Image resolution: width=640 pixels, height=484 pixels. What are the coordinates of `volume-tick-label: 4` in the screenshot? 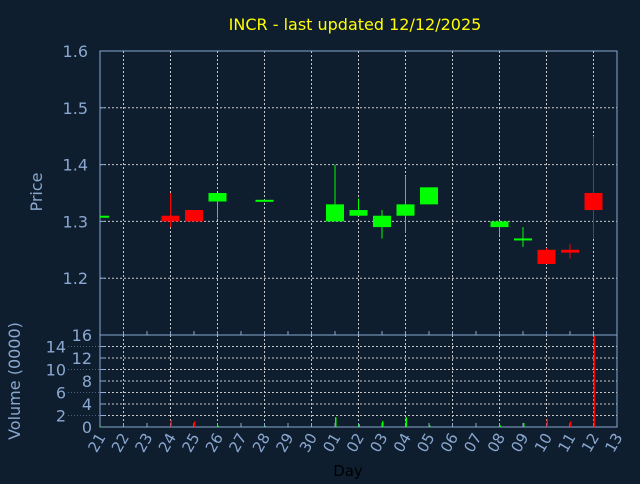 It's located at (87, 404).